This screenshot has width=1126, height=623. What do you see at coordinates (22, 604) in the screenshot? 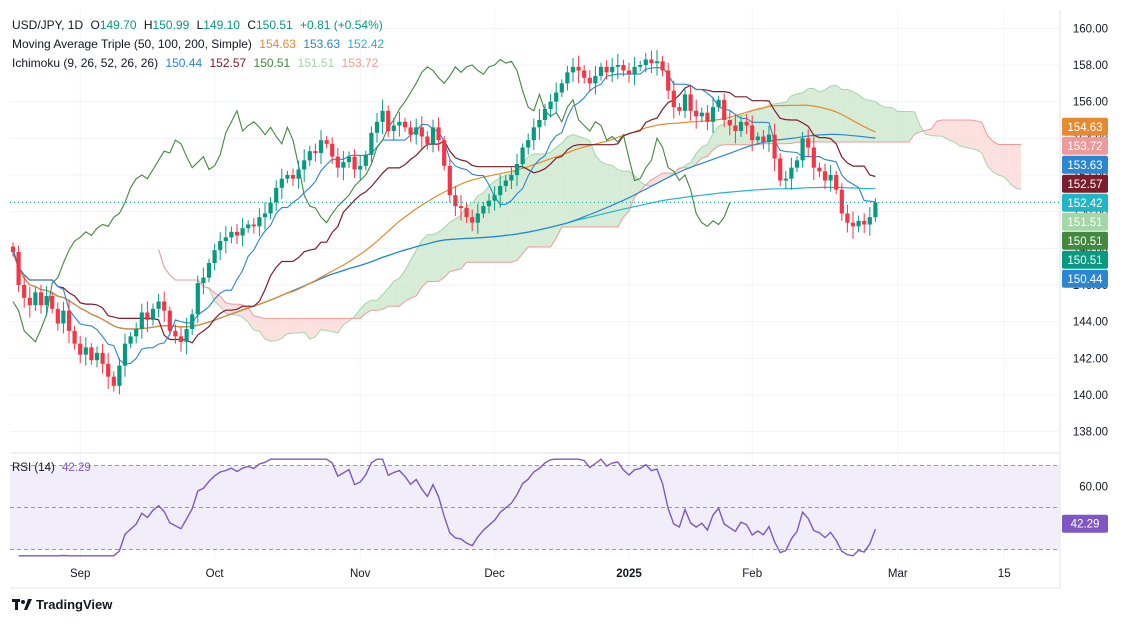
I see `tradingview-icon` at bounding box center [22, 604].